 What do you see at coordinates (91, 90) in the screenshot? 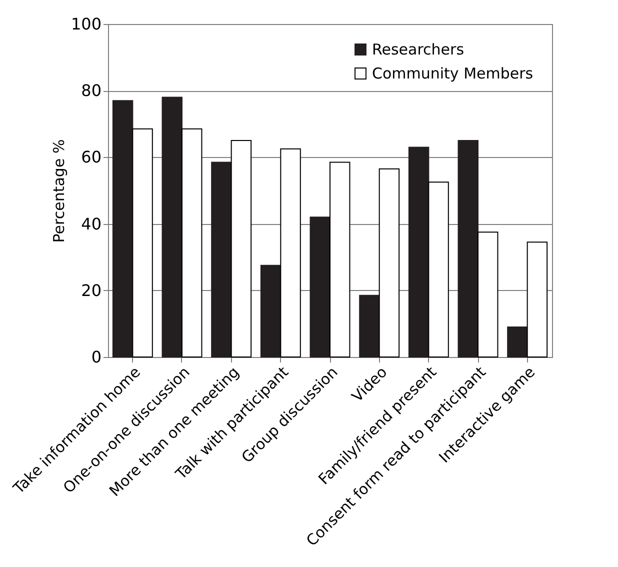
I see `y-tick-label: 80` at bounding box center [91, 90].